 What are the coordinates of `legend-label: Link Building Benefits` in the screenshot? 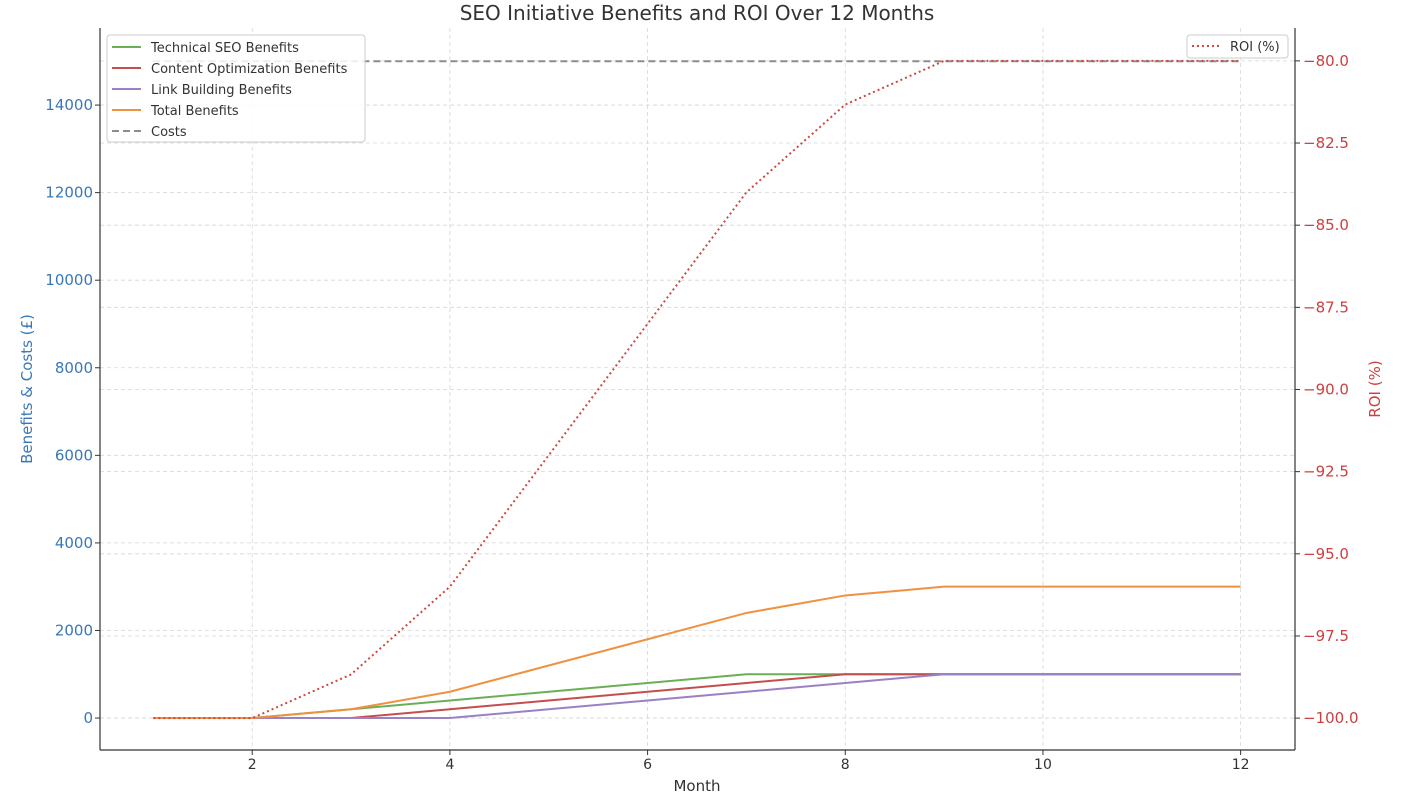 It's located at (221, 90).